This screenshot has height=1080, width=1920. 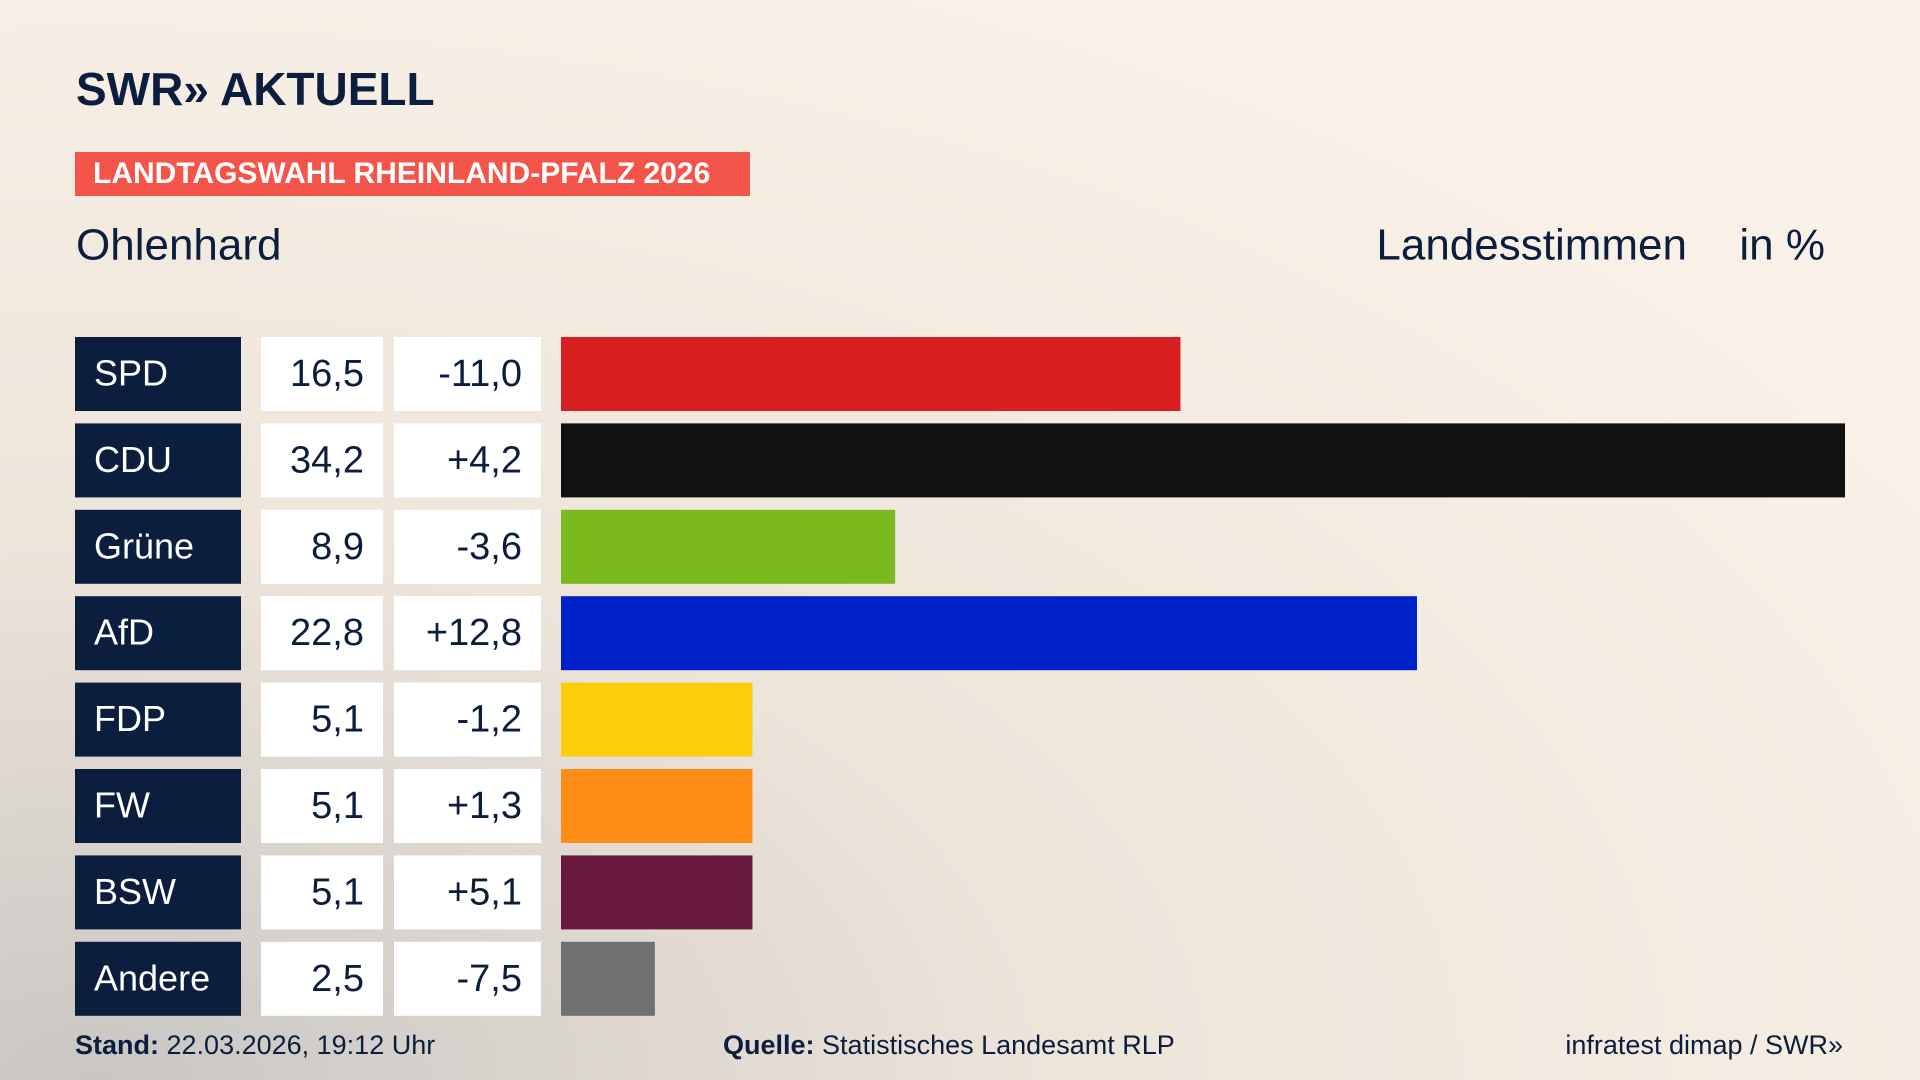 What do you see at coordinates (484, 892) in the screenshot?
I see `change-label: +5,1` at bounding box center [484, 892].